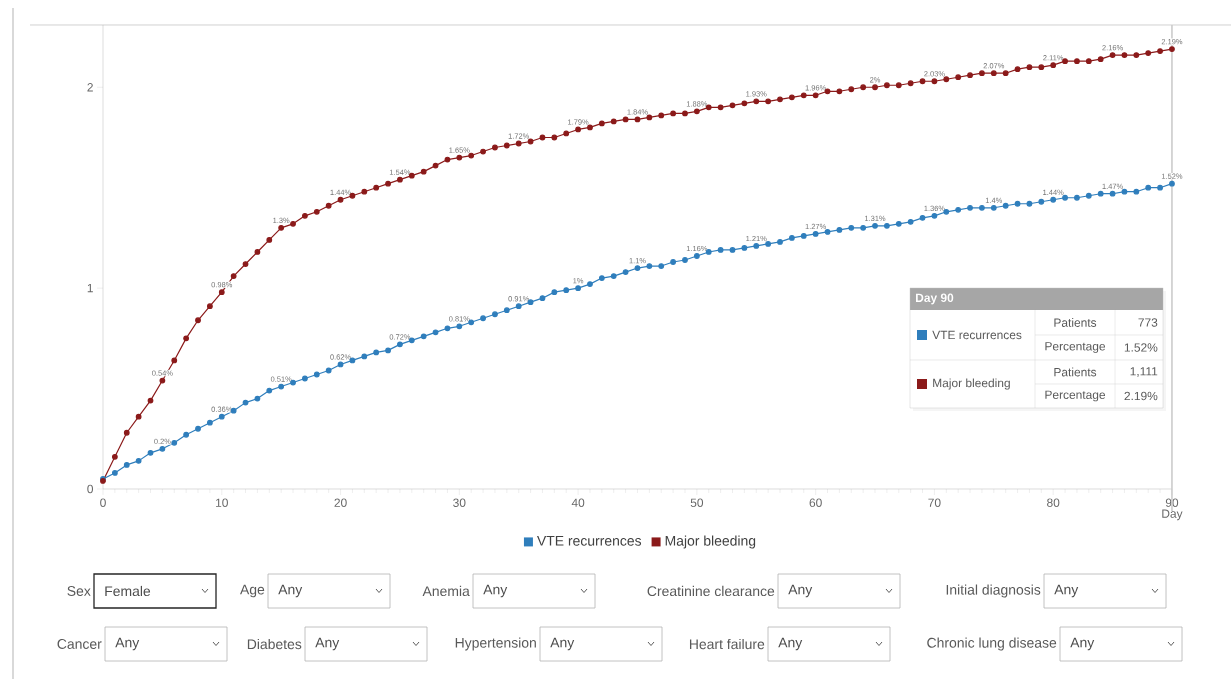 Image resolution: width=1231 pixels, height=679 pixels. Describe the element at coordinates (446, 591) in the screenshot. I see `text: Anemia` at that location.